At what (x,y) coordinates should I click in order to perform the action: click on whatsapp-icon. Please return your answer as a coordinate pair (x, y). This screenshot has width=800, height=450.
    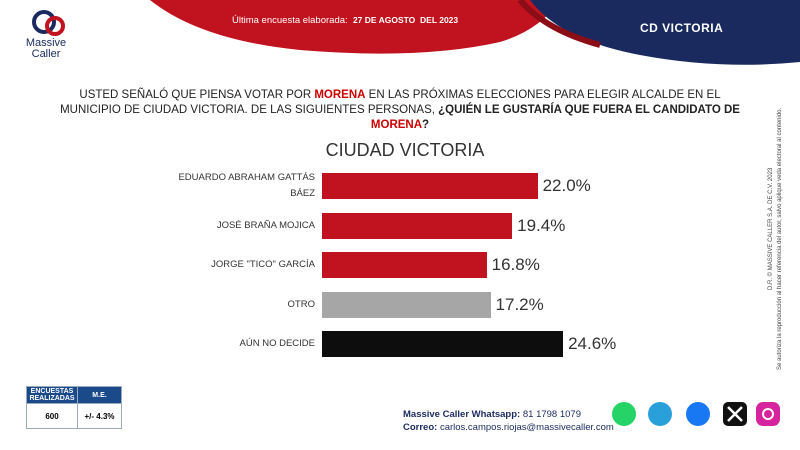
    Looking at the image, I should click on (624, 414).